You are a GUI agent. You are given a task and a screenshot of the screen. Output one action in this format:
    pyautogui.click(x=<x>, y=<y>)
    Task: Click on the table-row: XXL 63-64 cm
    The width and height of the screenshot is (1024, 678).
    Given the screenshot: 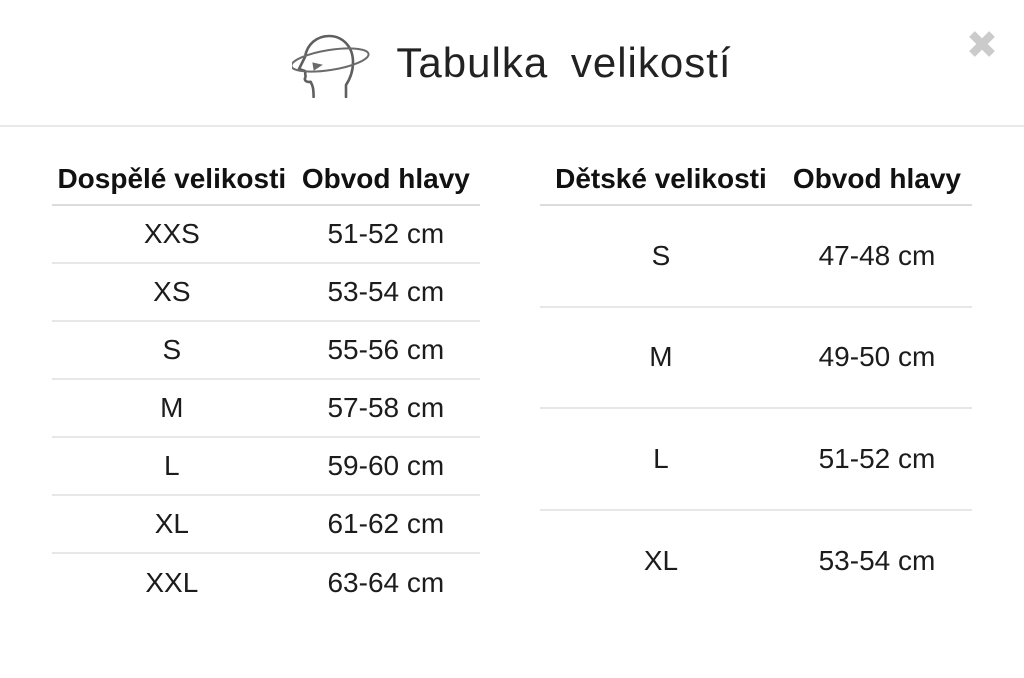 What is the action you would take?
    pyautogui.click(x=266, y=582)
    